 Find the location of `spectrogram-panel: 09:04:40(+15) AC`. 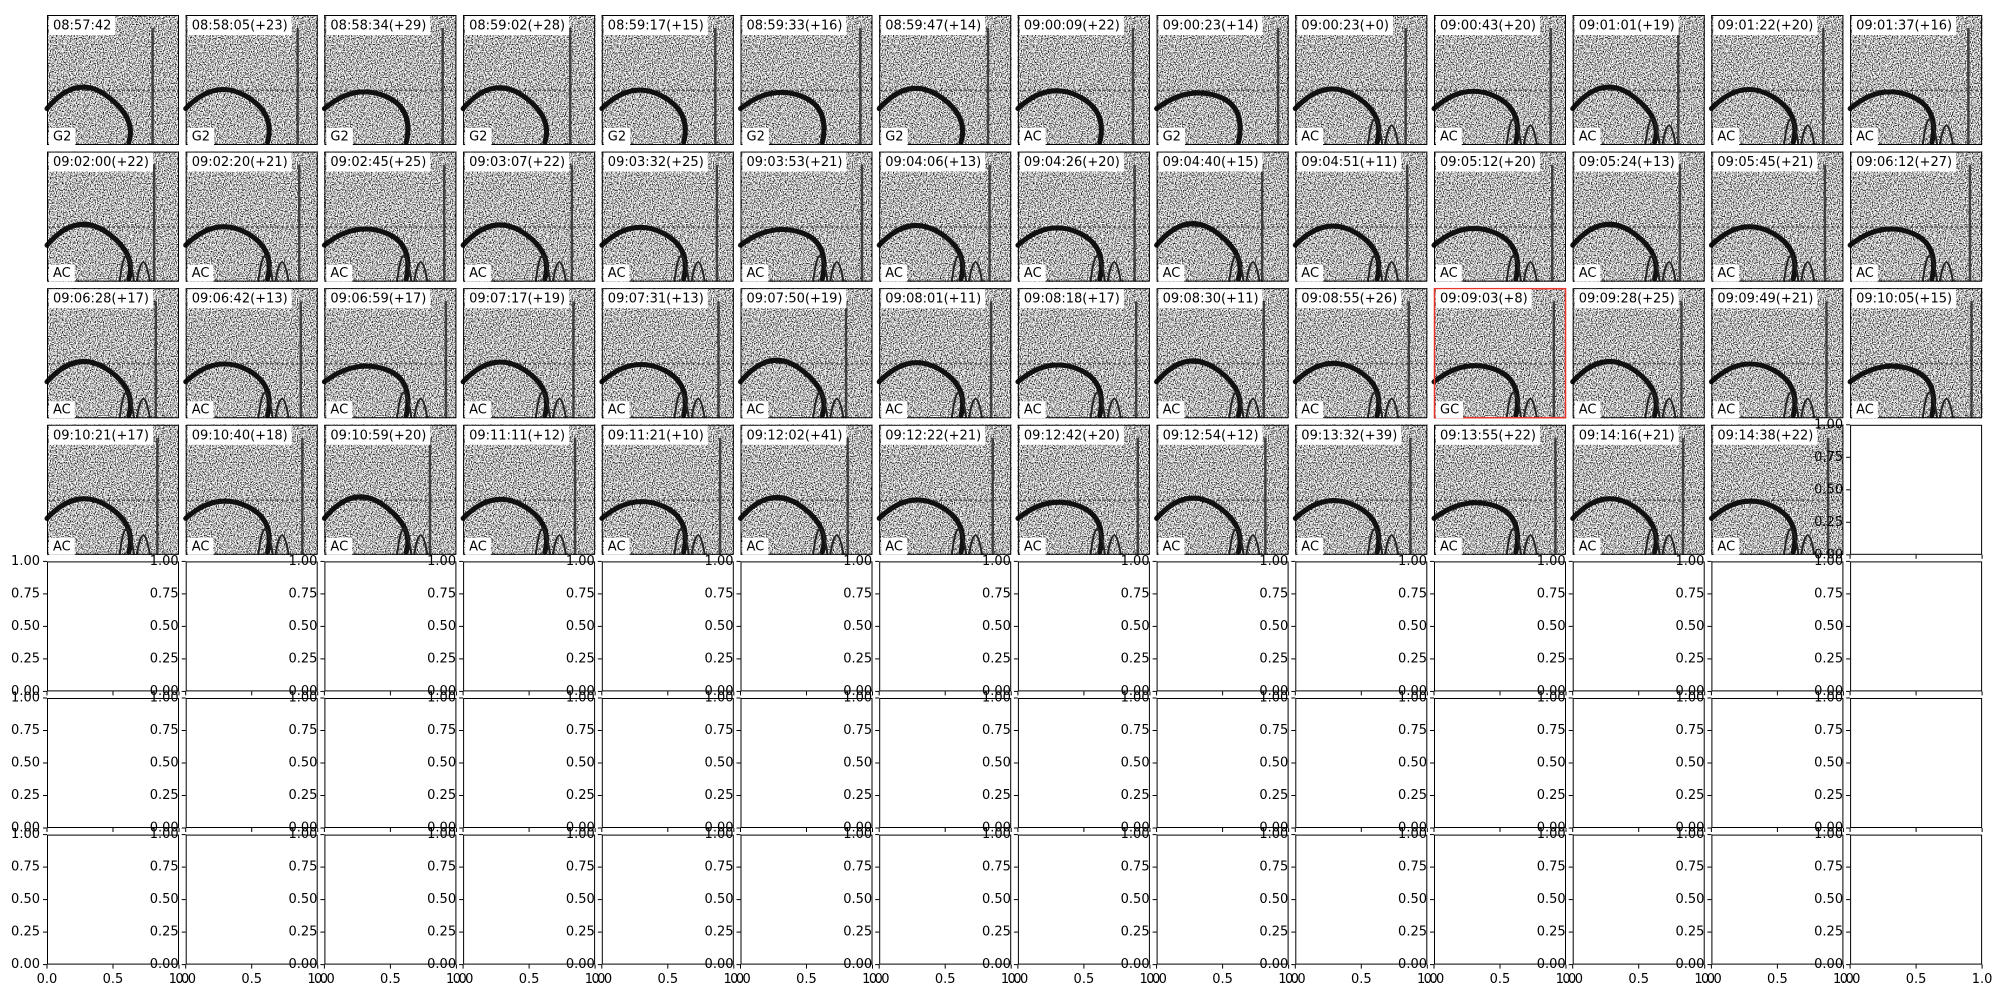

spectrogram-panel: 09:04:40(+15) AC is located at coordinates (1221, 216).